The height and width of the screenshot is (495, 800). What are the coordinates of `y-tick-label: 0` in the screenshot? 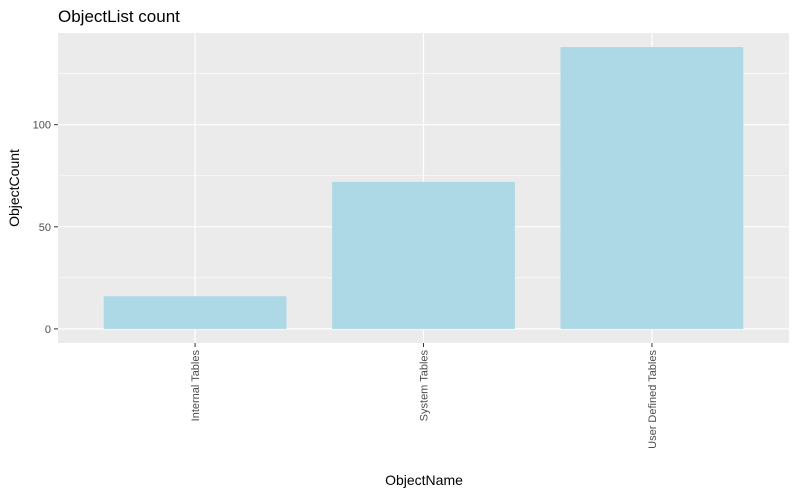 It's located at (48, 330).